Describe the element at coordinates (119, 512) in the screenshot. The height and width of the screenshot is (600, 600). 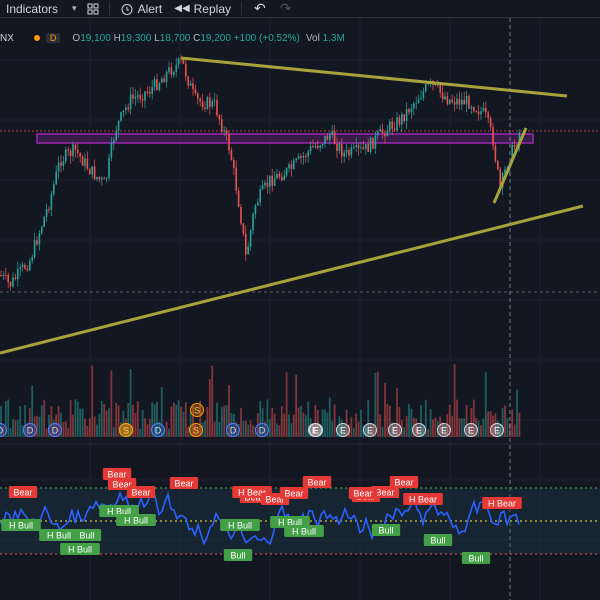
I see `bull-label-text: H Bull` at that location.